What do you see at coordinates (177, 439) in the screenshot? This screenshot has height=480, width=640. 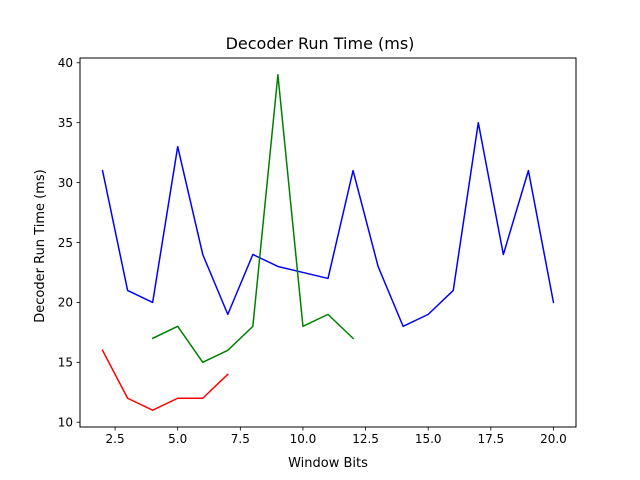 I see `x-tick-label: 5.0` at bounding box center [177, 439].